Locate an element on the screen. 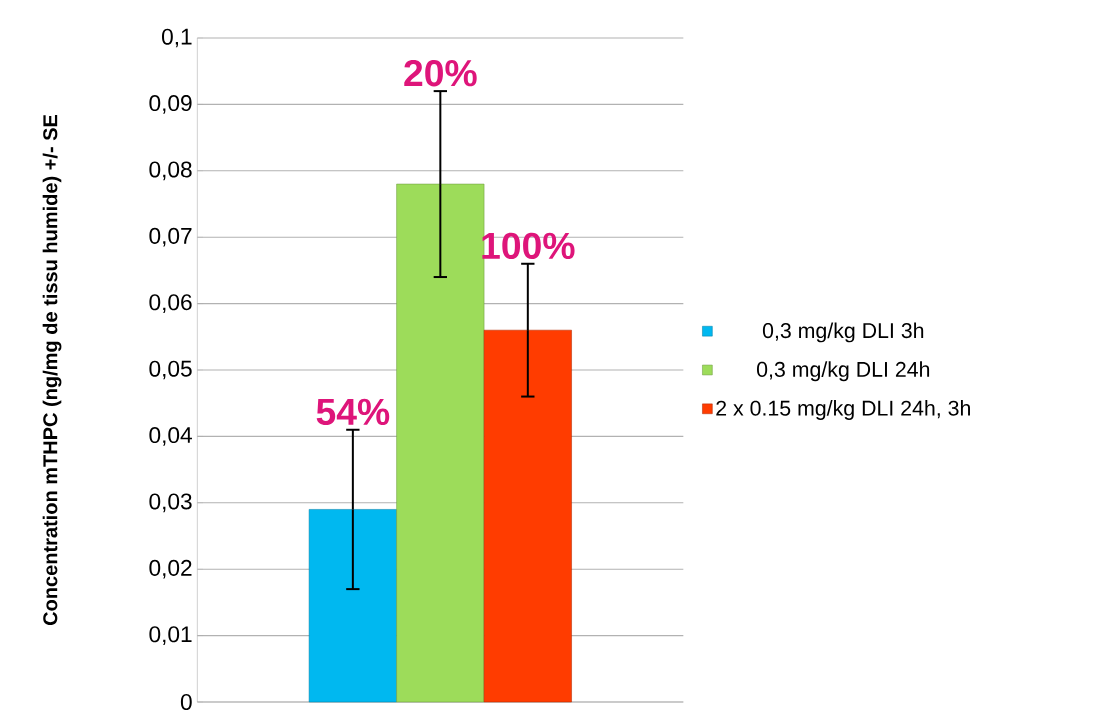 This screenshot has height=715, width=1120. y-tick-label: 0 is located at coordinates (186, 702).